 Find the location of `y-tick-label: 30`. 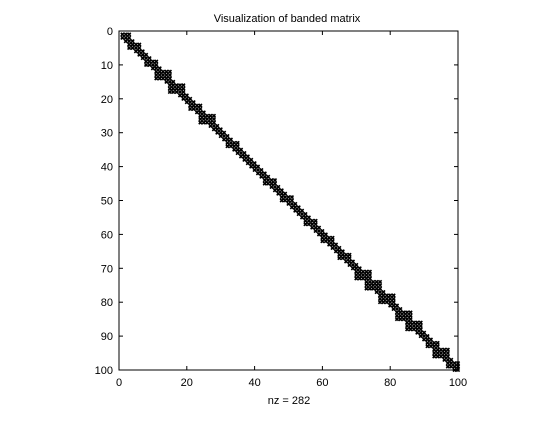

y-tick-label: 30 is located at coordinates (107, 134).